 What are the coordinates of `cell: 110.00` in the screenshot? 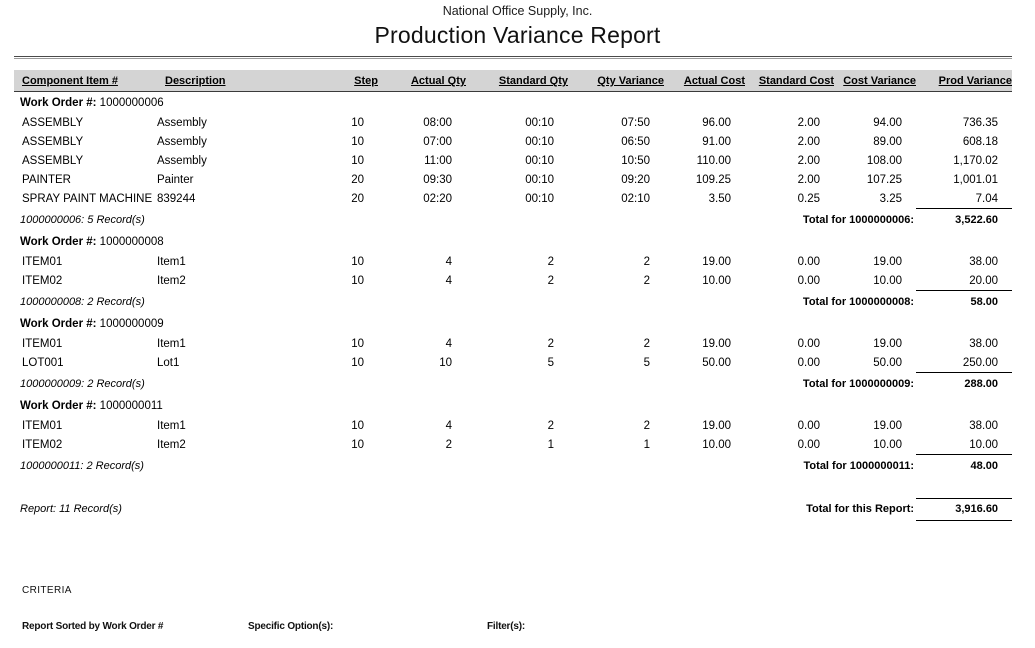 It's located at (713, 161).